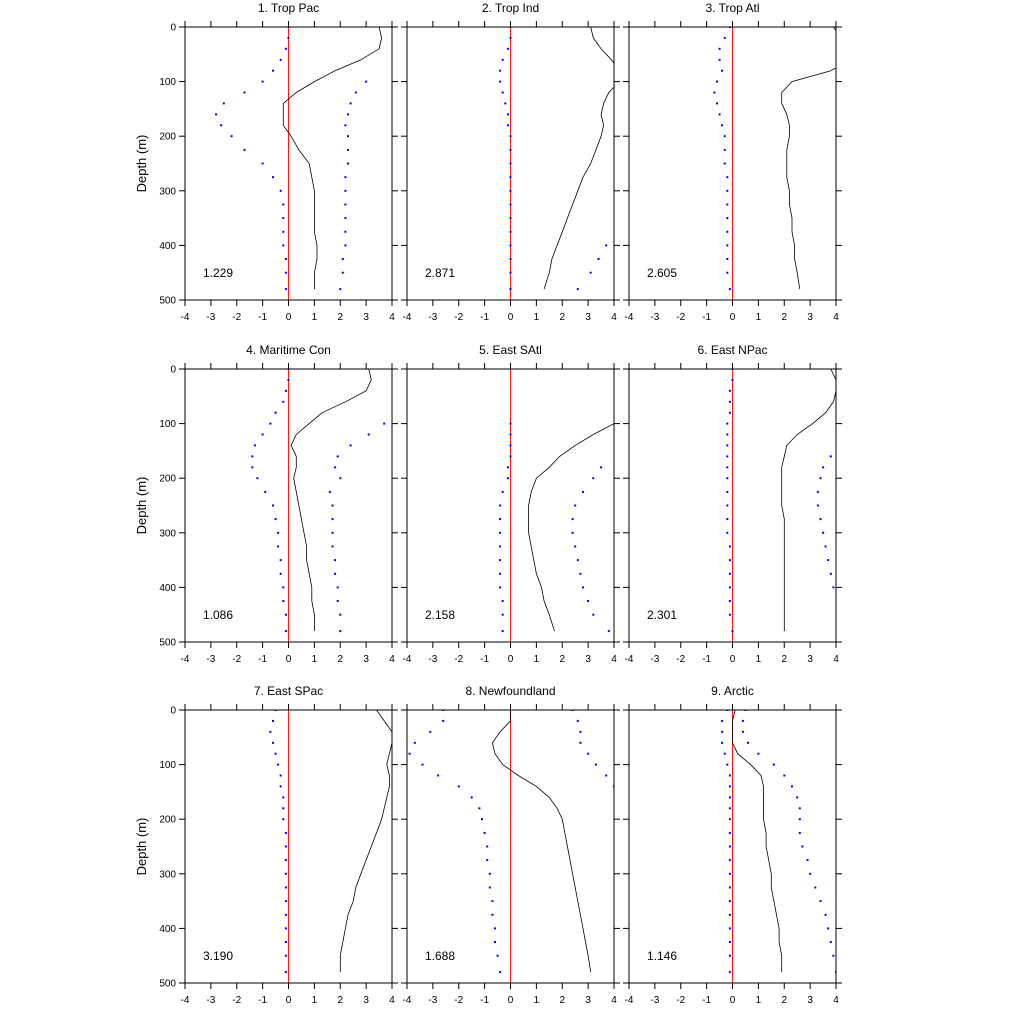  What do you see at coordinates (733, 317) in the screenshot?
I see `x-tick-label: 0` at bounding box center [733, 317].